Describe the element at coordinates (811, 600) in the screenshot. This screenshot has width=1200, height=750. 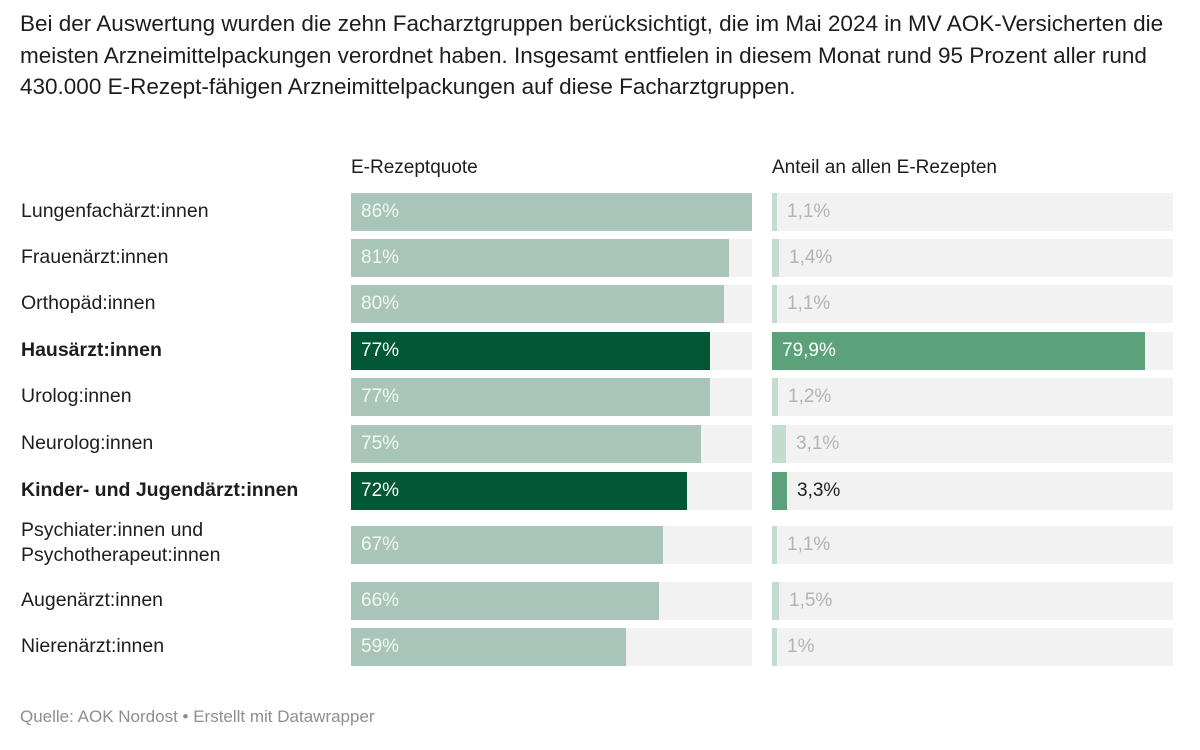
I see `share-value-label: 1,5%` at that location.